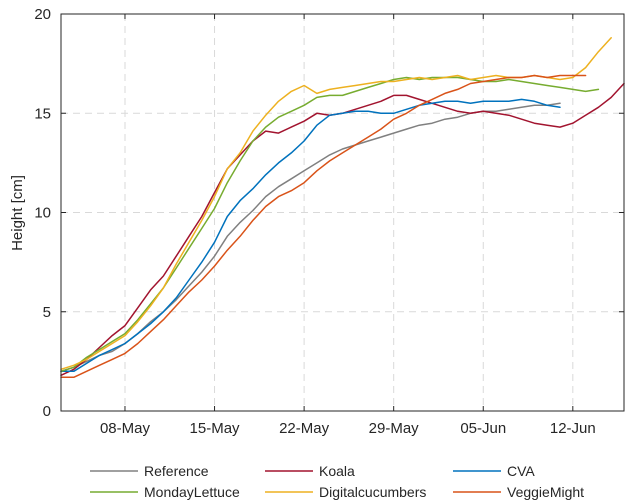  Describe the element at coordinates (372, 492) in the screenshot. I see `legend-label-digitalcucumbers: Digitalcucumbers` at that location.